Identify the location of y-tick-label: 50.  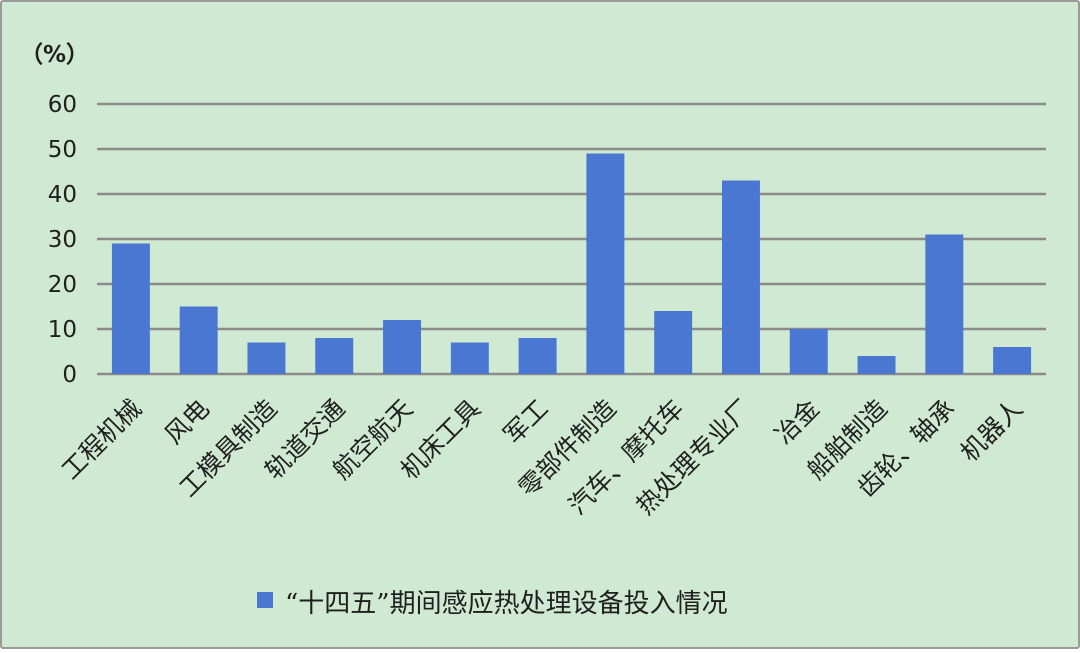
(62, 150).